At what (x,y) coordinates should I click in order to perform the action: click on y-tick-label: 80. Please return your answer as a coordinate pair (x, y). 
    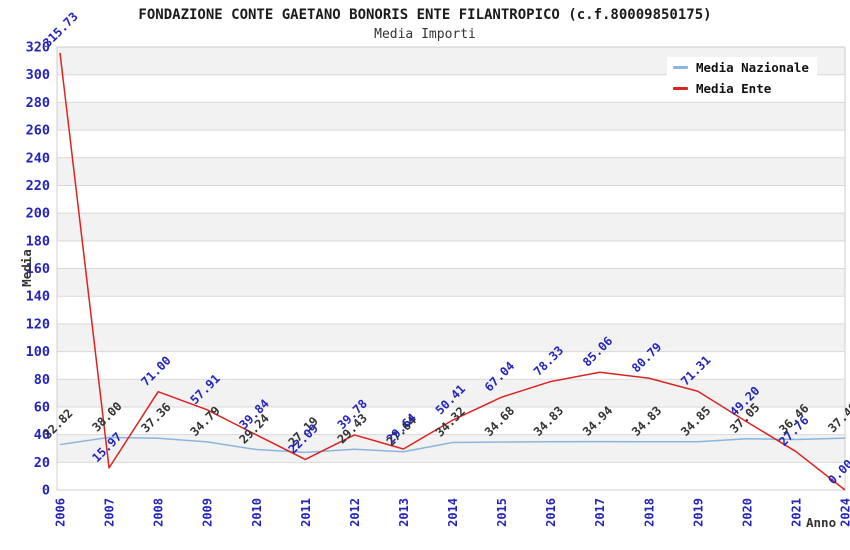
    Looking at the image, I should click on (42, 380).